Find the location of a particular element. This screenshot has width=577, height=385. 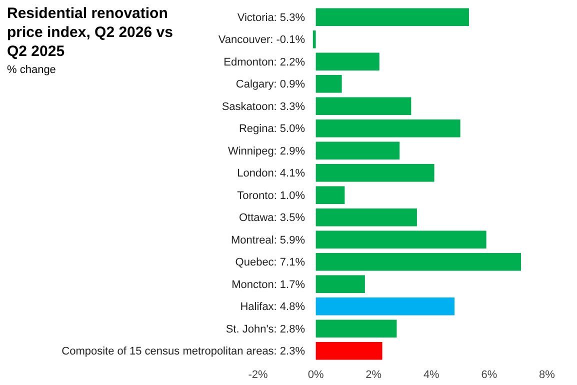

y-tick-label: St. John's: 2.8% is located at coordinates (266, 329).